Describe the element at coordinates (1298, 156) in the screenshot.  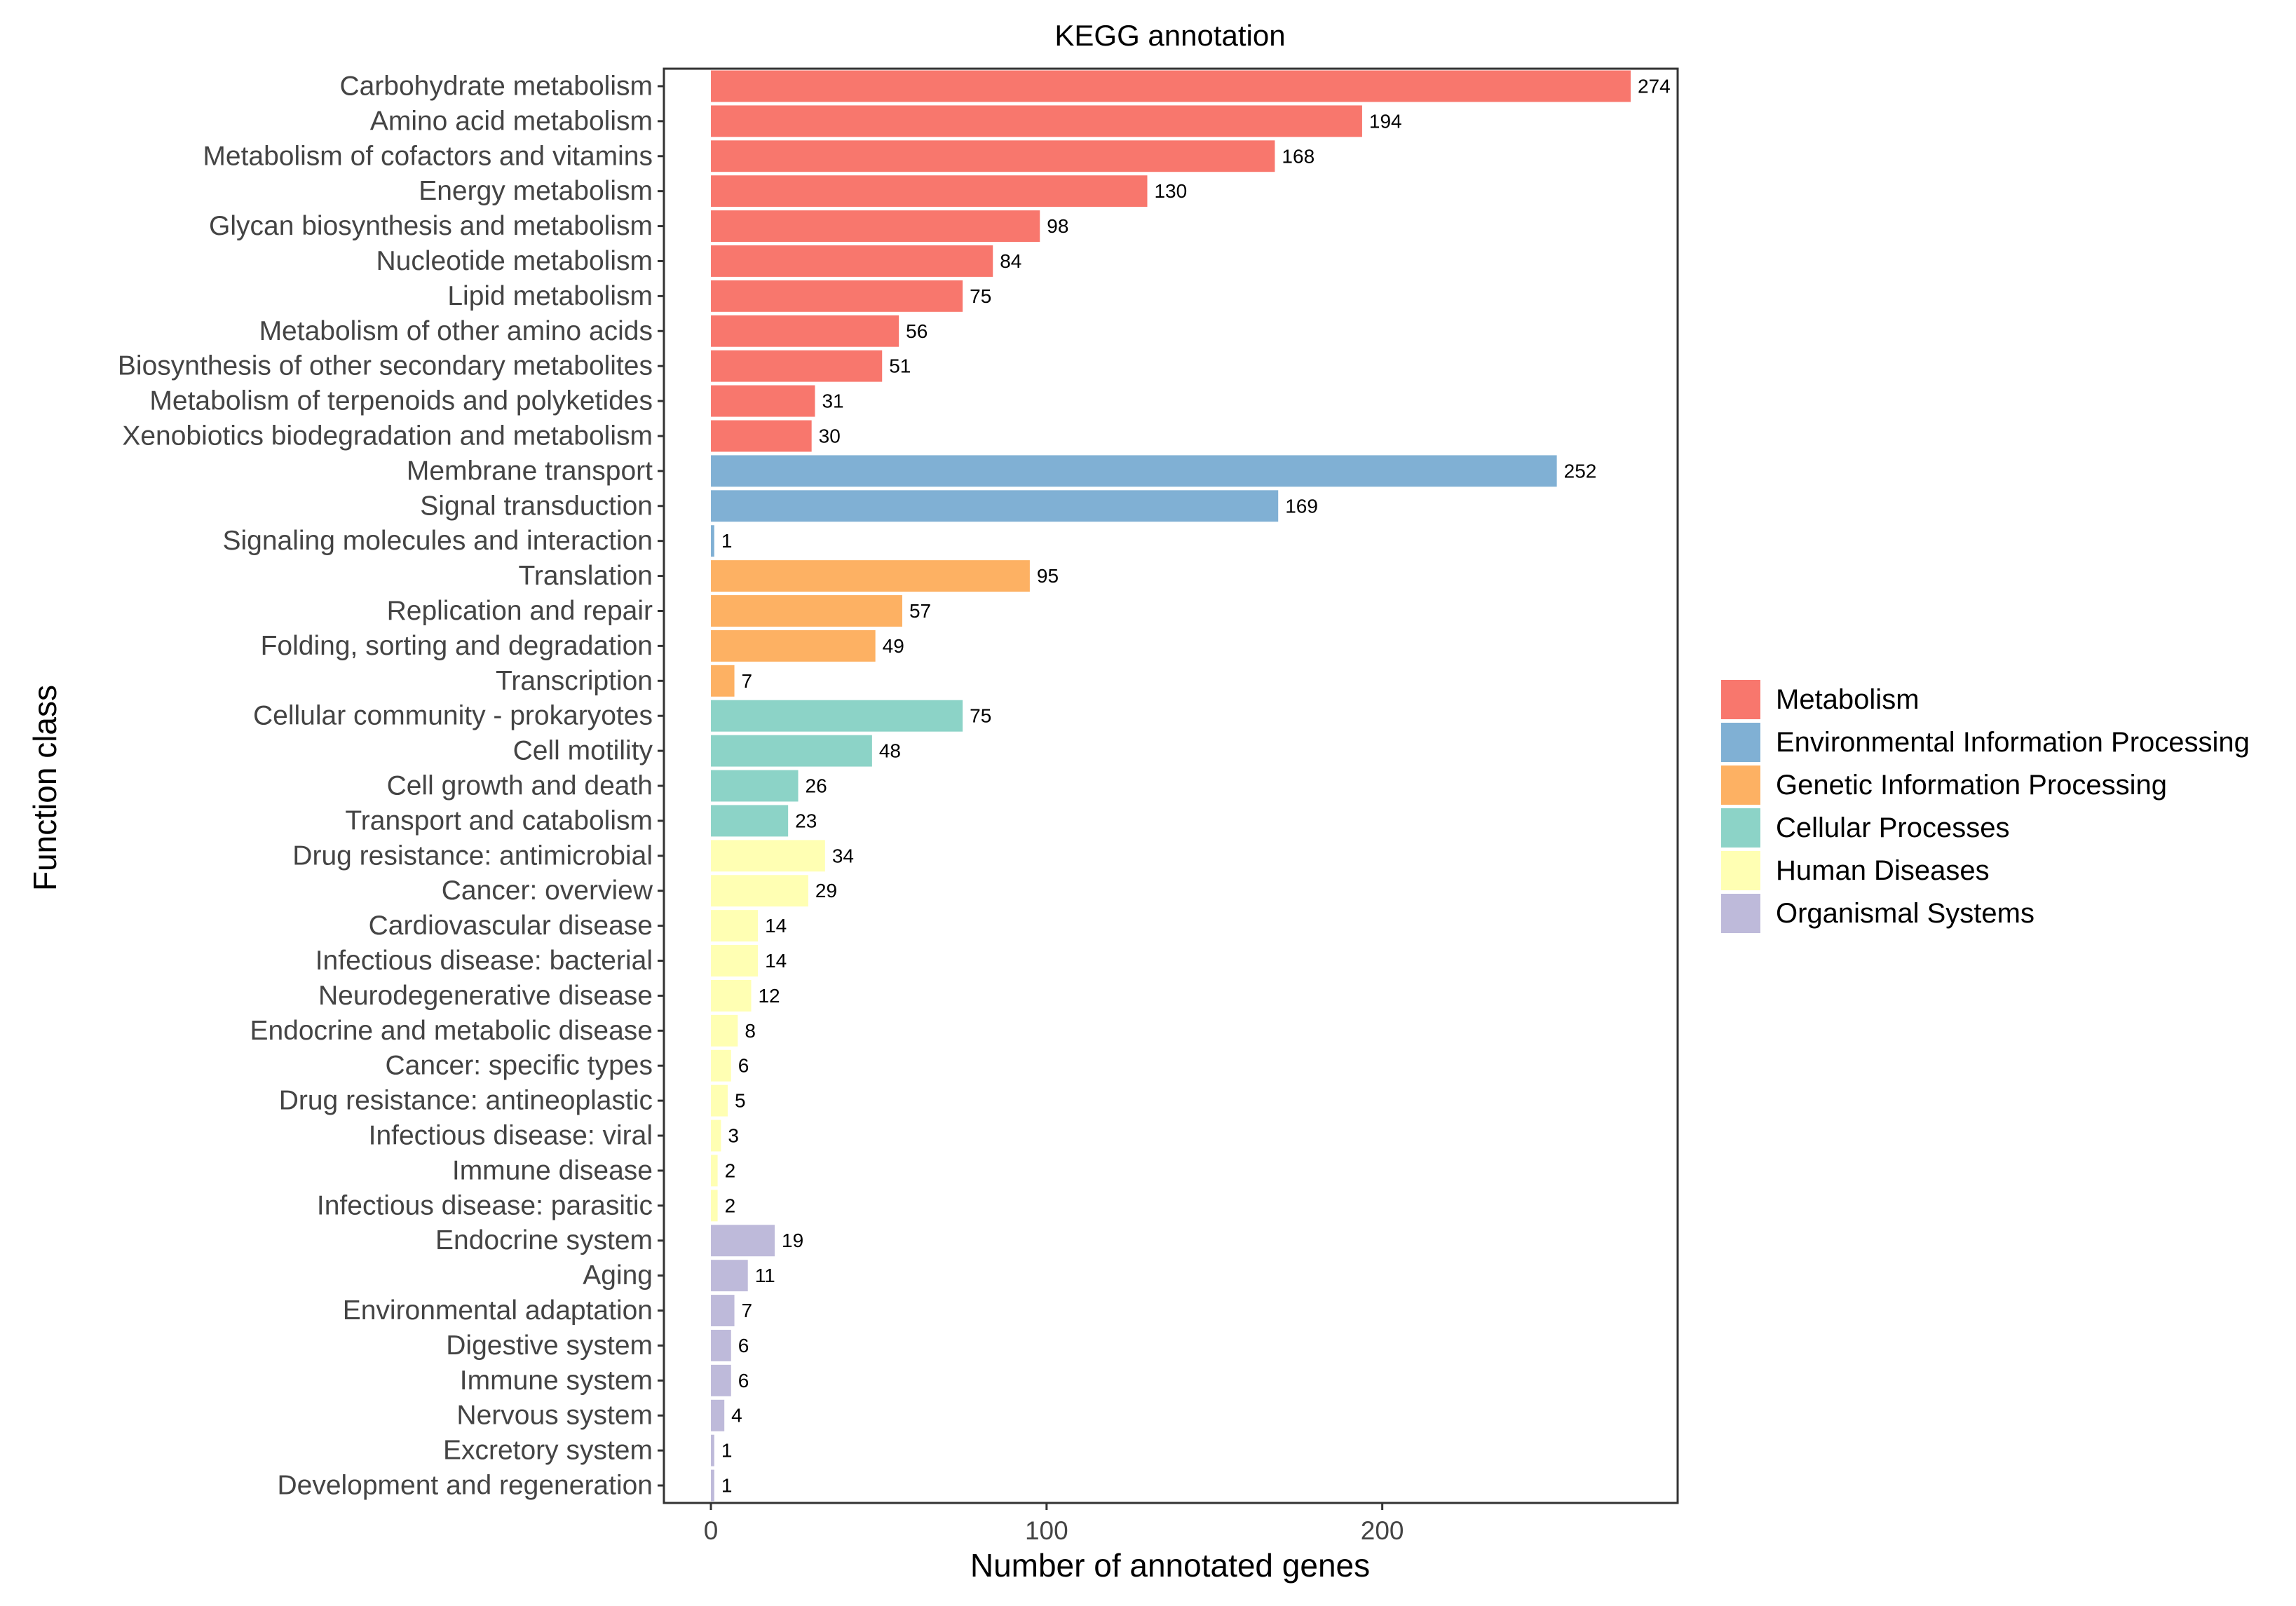
I see `value-label-metabolism-of-cofactors-and-vitamins: 168` at that location.